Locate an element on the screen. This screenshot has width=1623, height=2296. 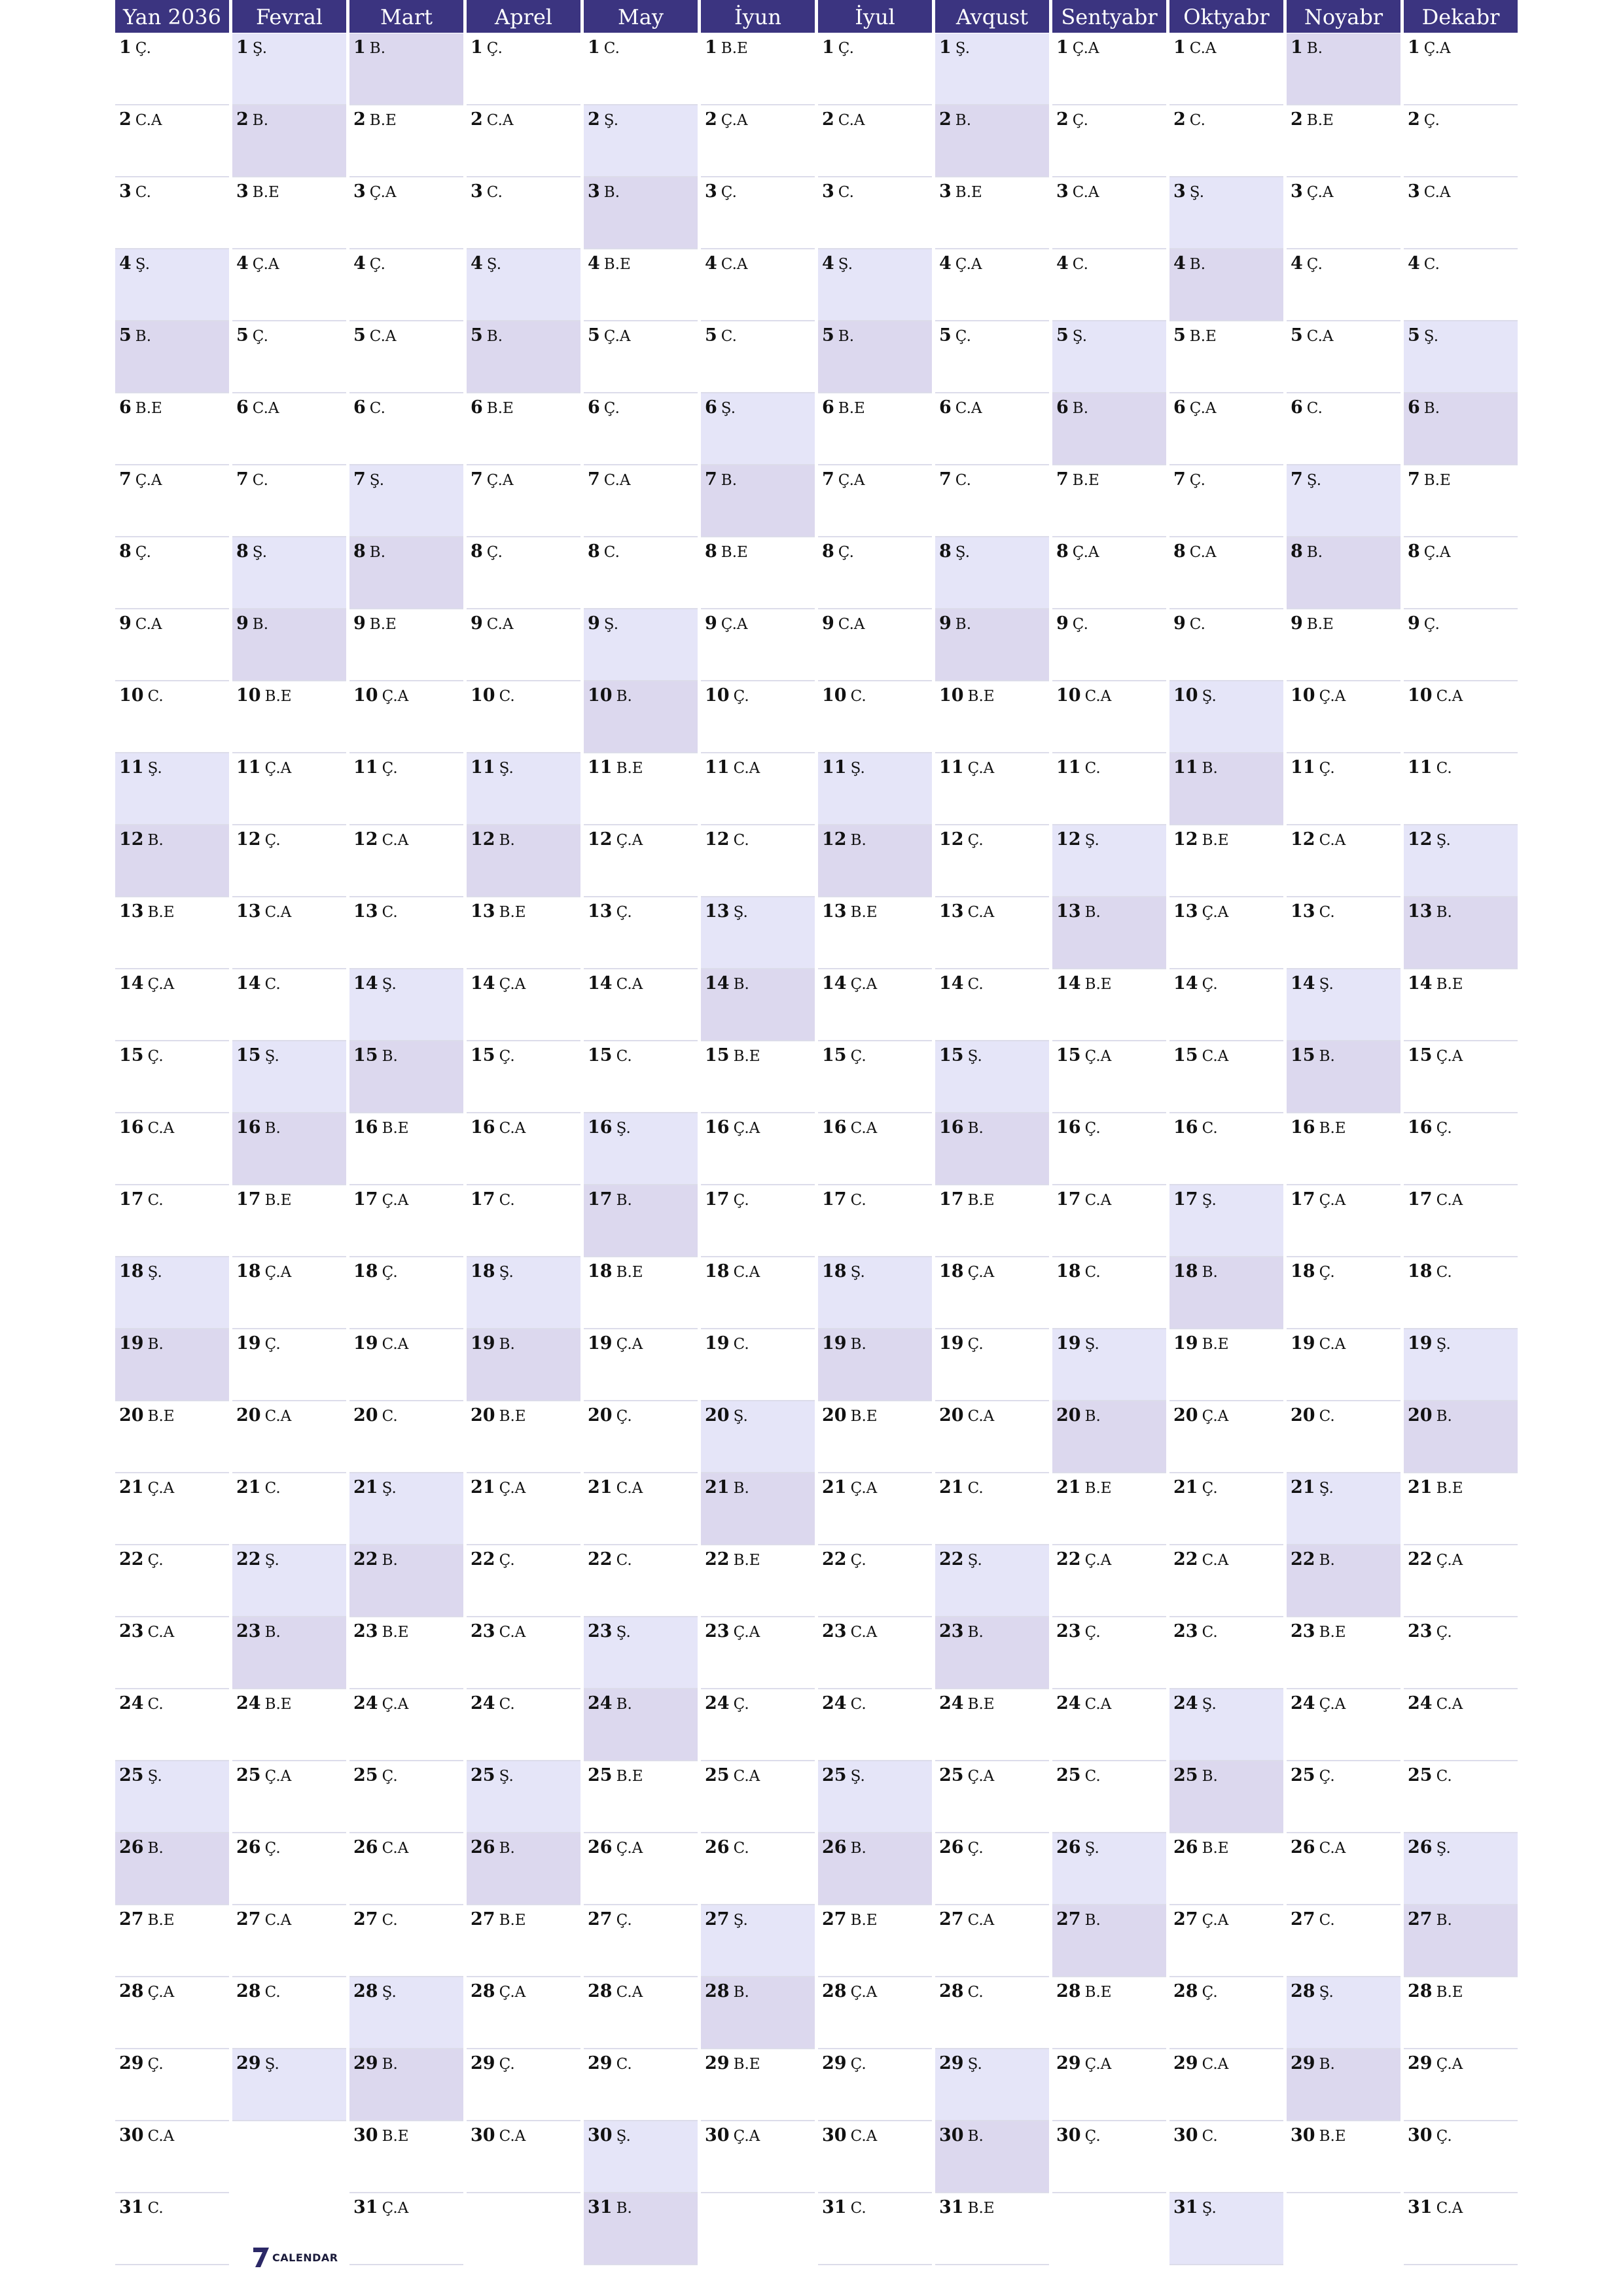
day-cell: 31 Ç.A is located at coordinates (406, 2229).